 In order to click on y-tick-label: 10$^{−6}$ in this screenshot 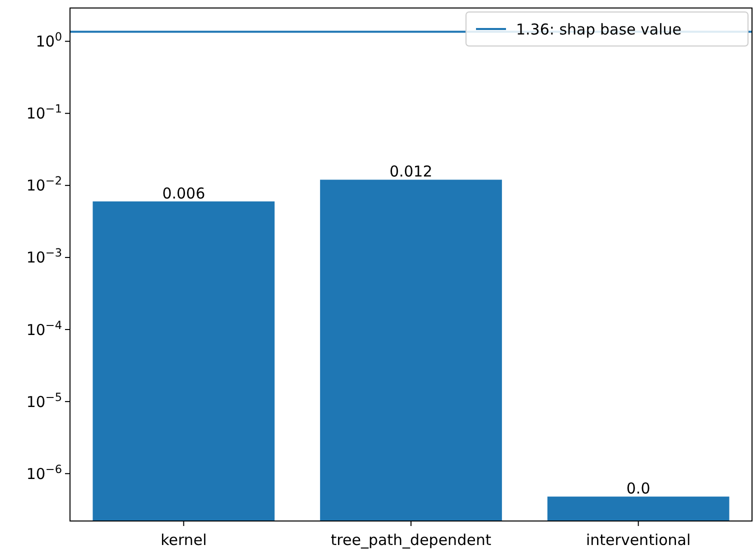, I will do `click(44, 472)`.